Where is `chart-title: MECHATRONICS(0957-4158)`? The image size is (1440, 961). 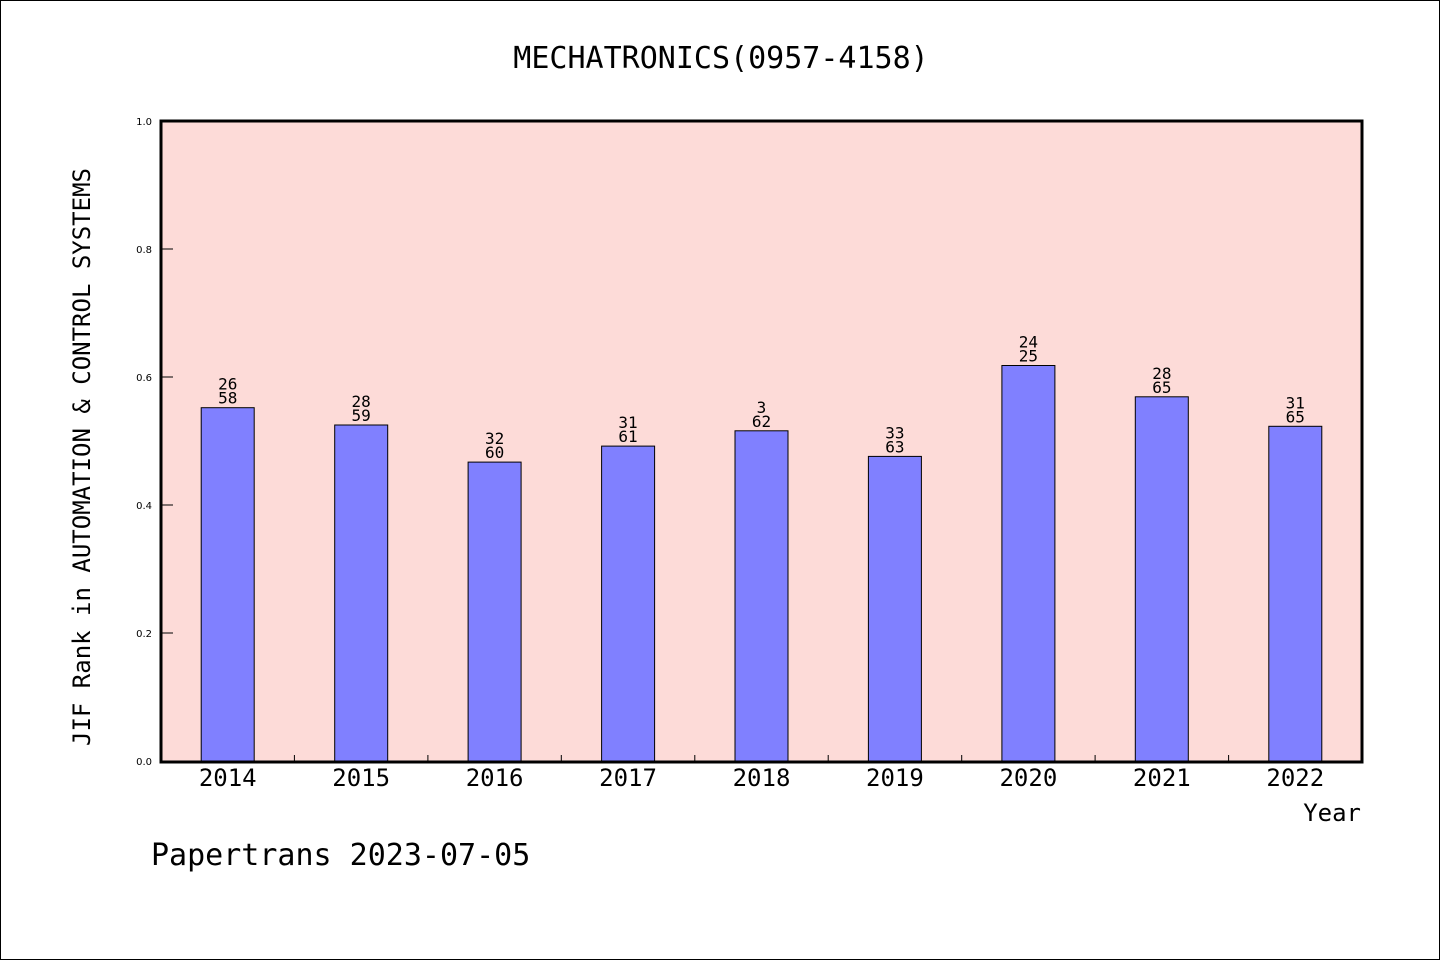 chart-title: MECHATRONICS(0957-4158) is located at coordinates (720, 58).